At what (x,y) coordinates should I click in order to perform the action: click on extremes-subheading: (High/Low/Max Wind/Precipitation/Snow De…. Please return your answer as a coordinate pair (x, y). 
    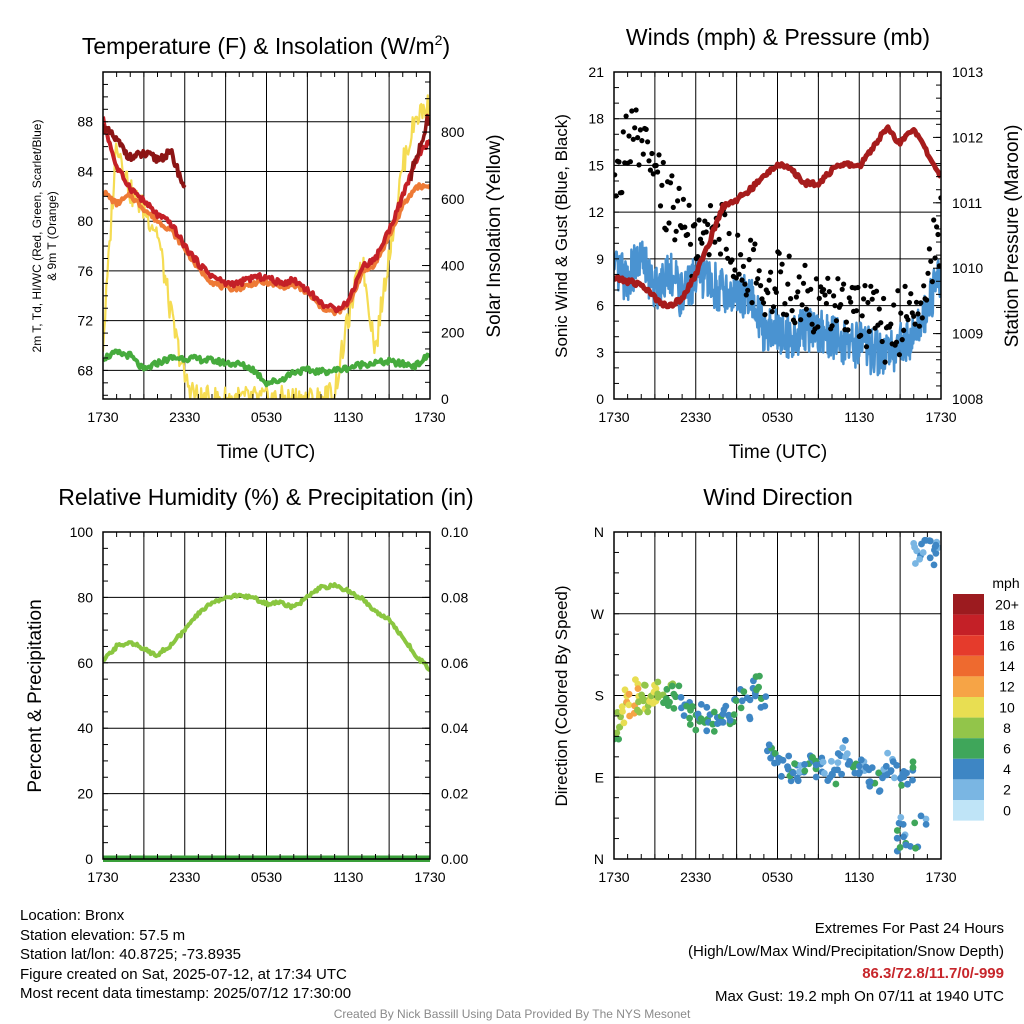
    Looking at the image, I should click on (846, 951).